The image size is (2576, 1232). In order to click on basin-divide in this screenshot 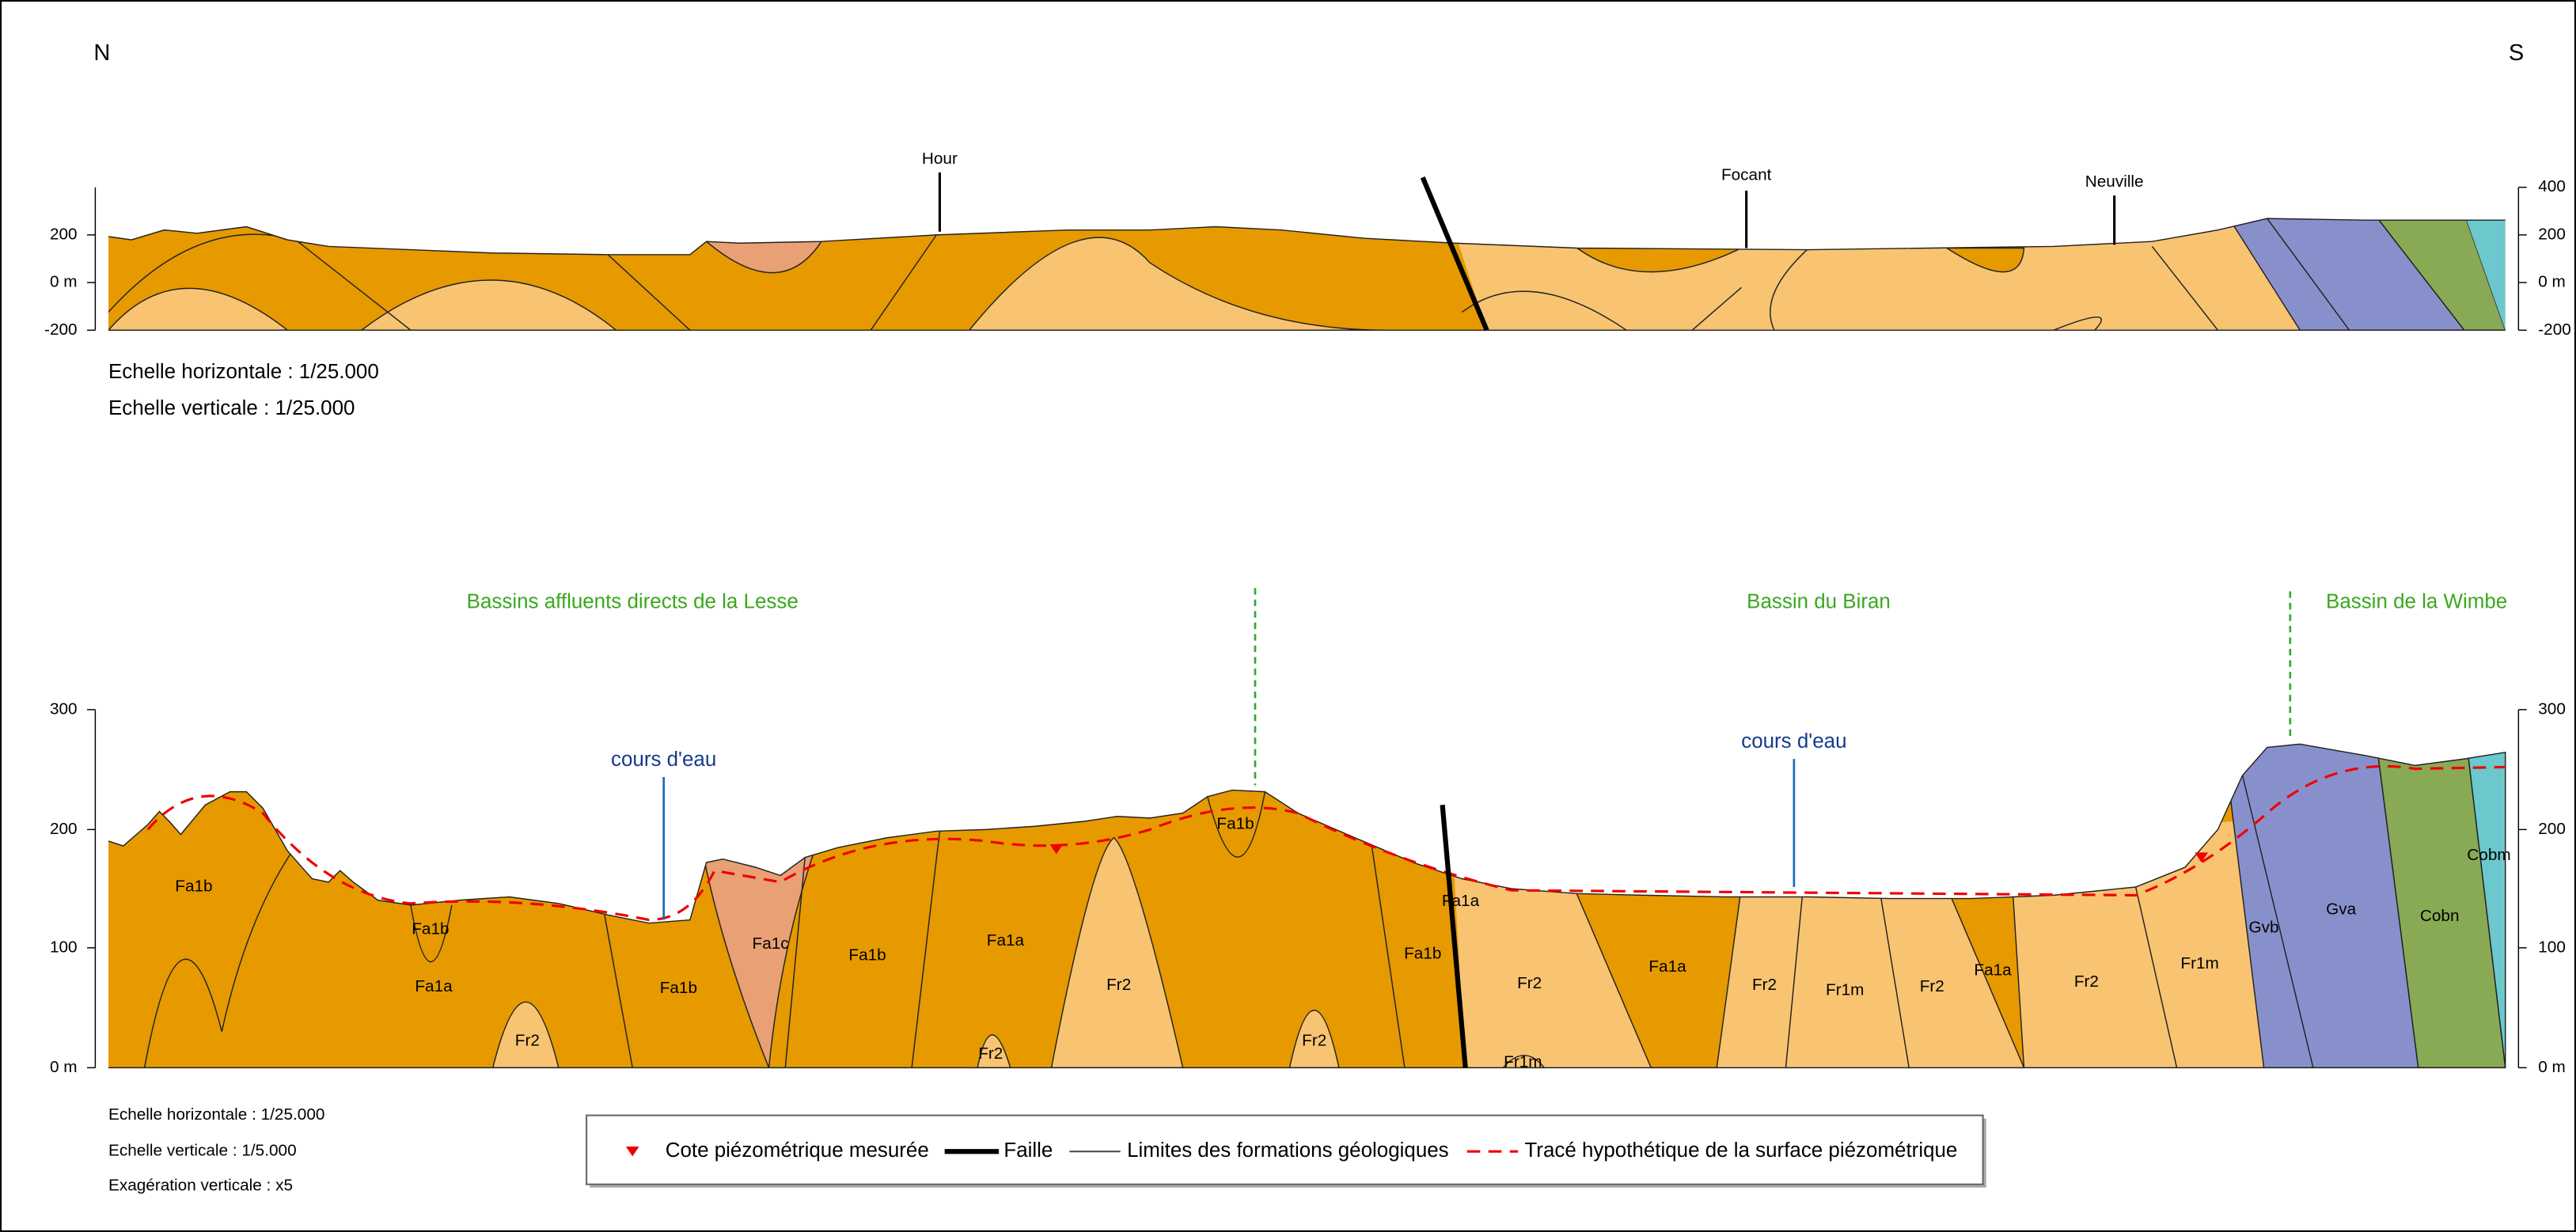, I will do `click(1773, 687)`.